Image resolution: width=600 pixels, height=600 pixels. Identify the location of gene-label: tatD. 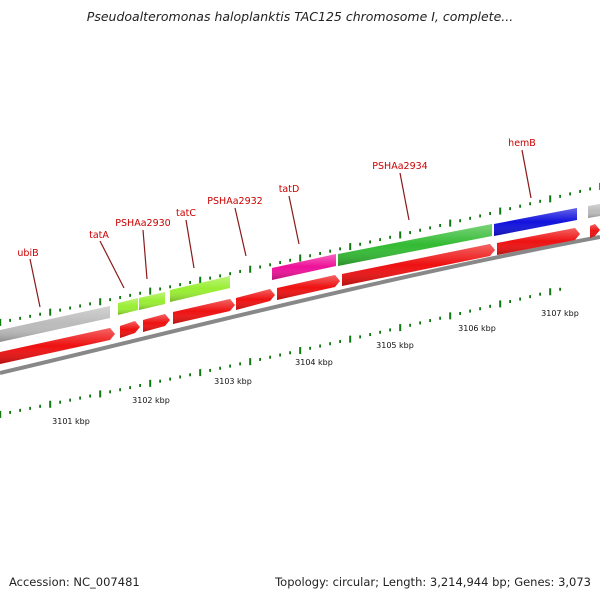
(289, 189).